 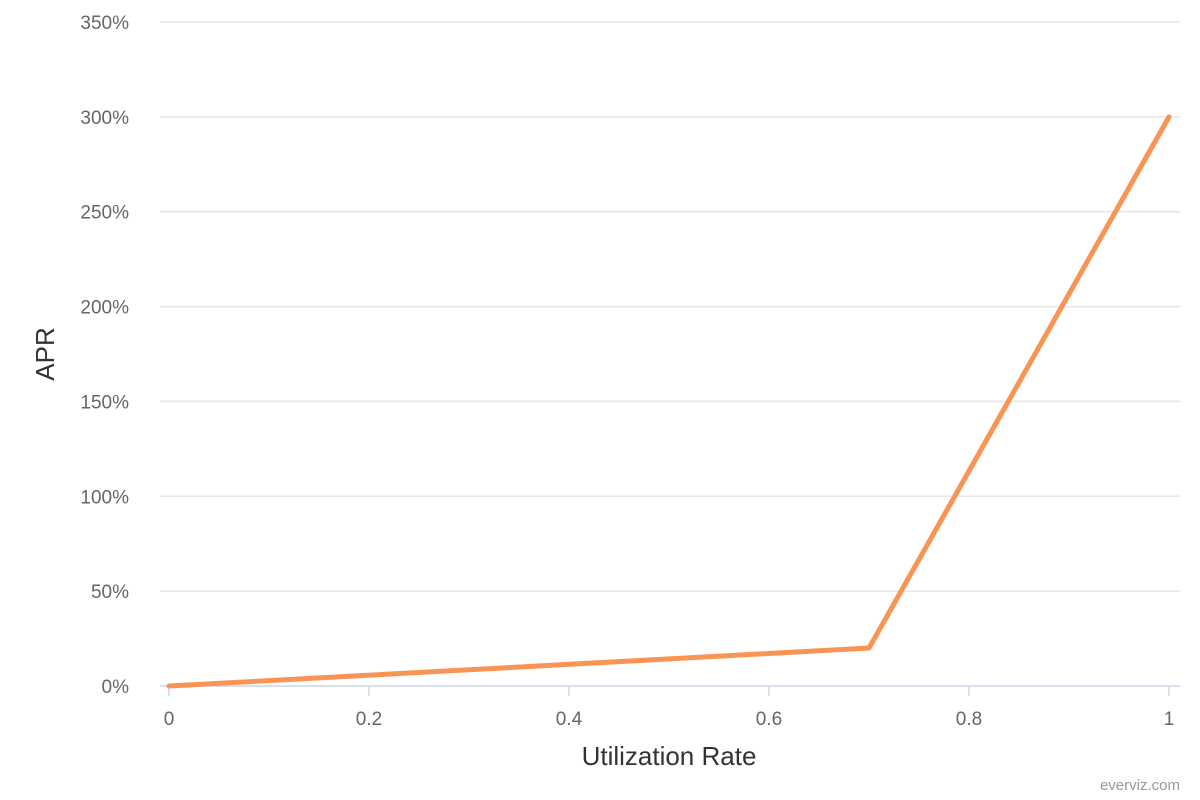 I want to click on x-tick-label: 1, so click(x=1169, y=719).